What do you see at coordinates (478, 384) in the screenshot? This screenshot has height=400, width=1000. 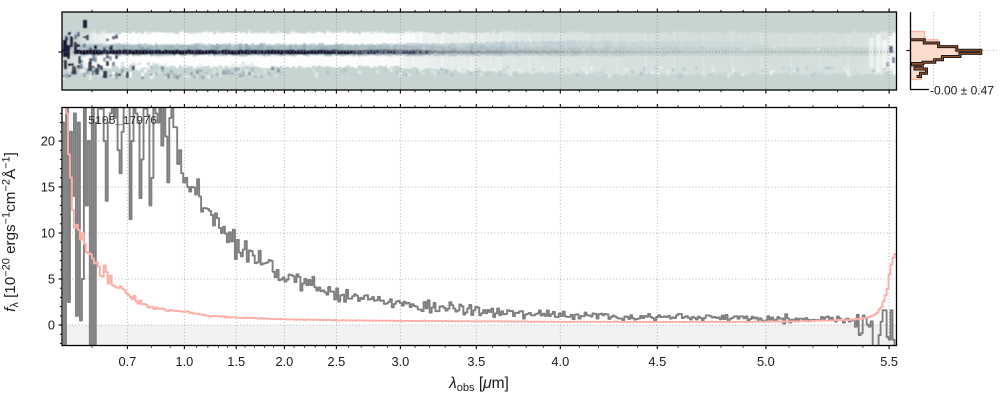 I see `svg-text: λobs [μm]` at bounding box center [478, 384].